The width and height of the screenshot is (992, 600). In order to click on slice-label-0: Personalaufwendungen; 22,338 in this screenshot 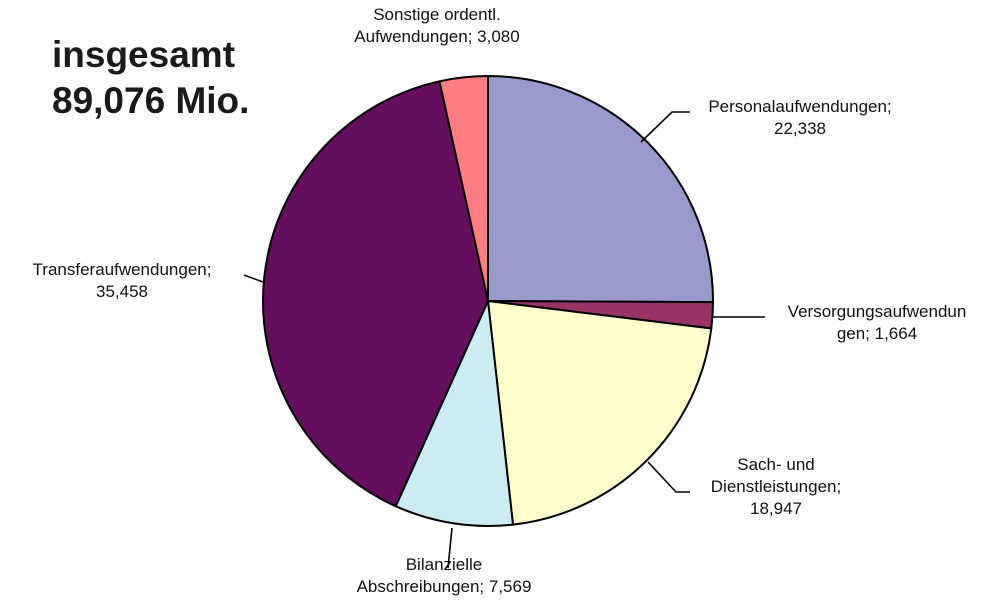, I will do `click(799, 117)`.